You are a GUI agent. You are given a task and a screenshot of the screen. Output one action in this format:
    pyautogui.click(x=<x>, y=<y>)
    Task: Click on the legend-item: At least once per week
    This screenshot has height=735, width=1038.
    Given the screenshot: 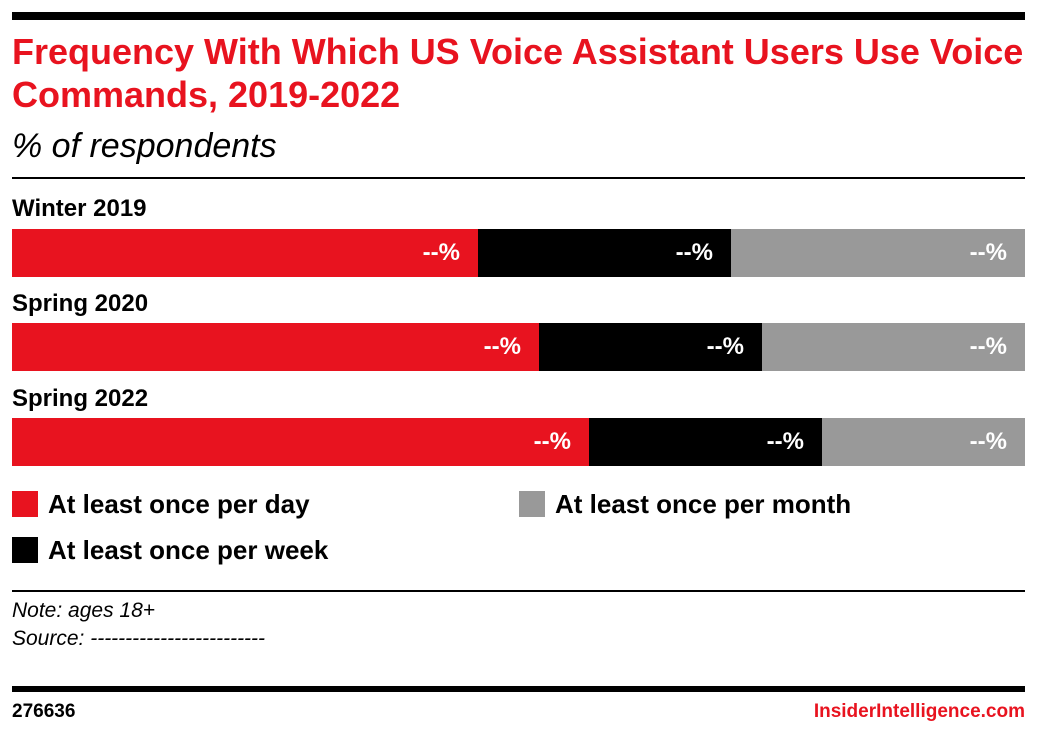 What is the action you would take?
    pyautogui.click(x=170, y=550)
    